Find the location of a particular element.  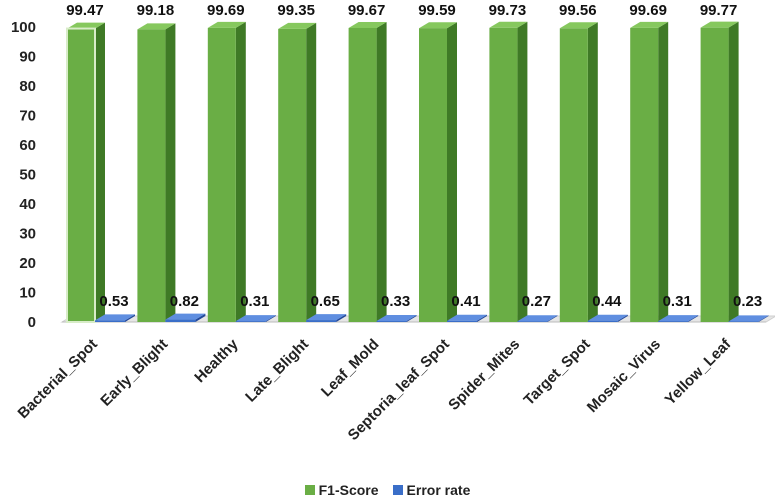

f1-bar-highlight is located at coordinates (81, 175).